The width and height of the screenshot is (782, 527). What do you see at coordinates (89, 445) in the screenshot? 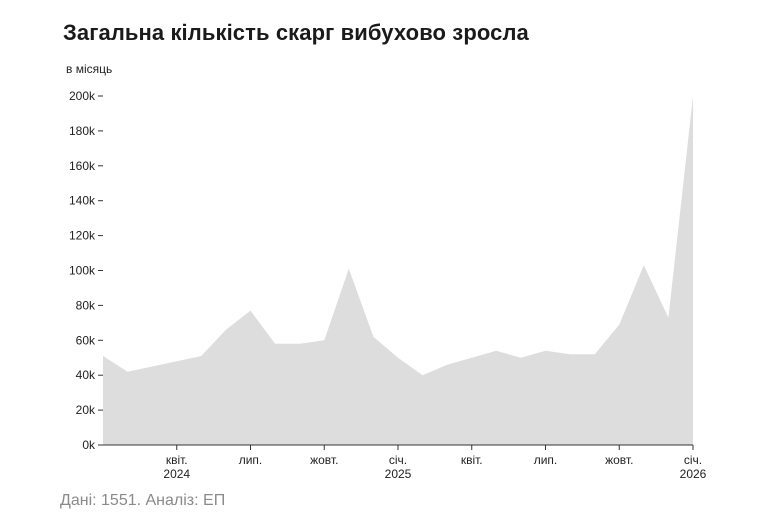
I see `y-tick-label: 0k` at bounding box center [89, 445].